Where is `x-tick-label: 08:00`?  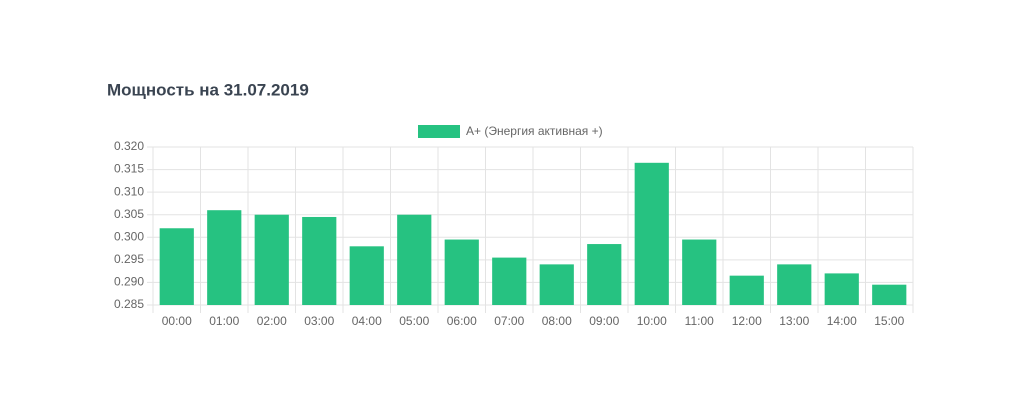
x-tick-label: 08:00 is located at coordinates (557, 321).